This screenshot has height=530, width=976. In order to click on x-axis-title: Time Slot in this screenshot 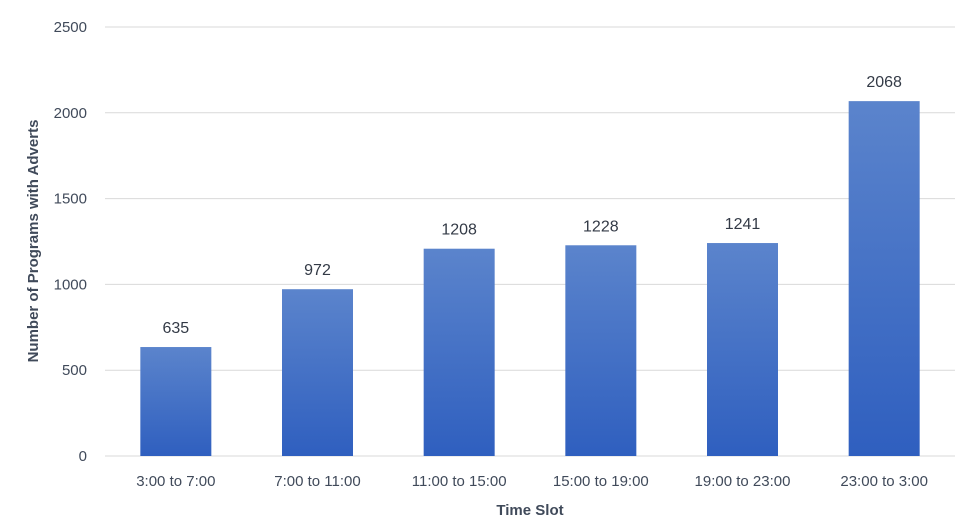, I will do `click(529, 510)`.